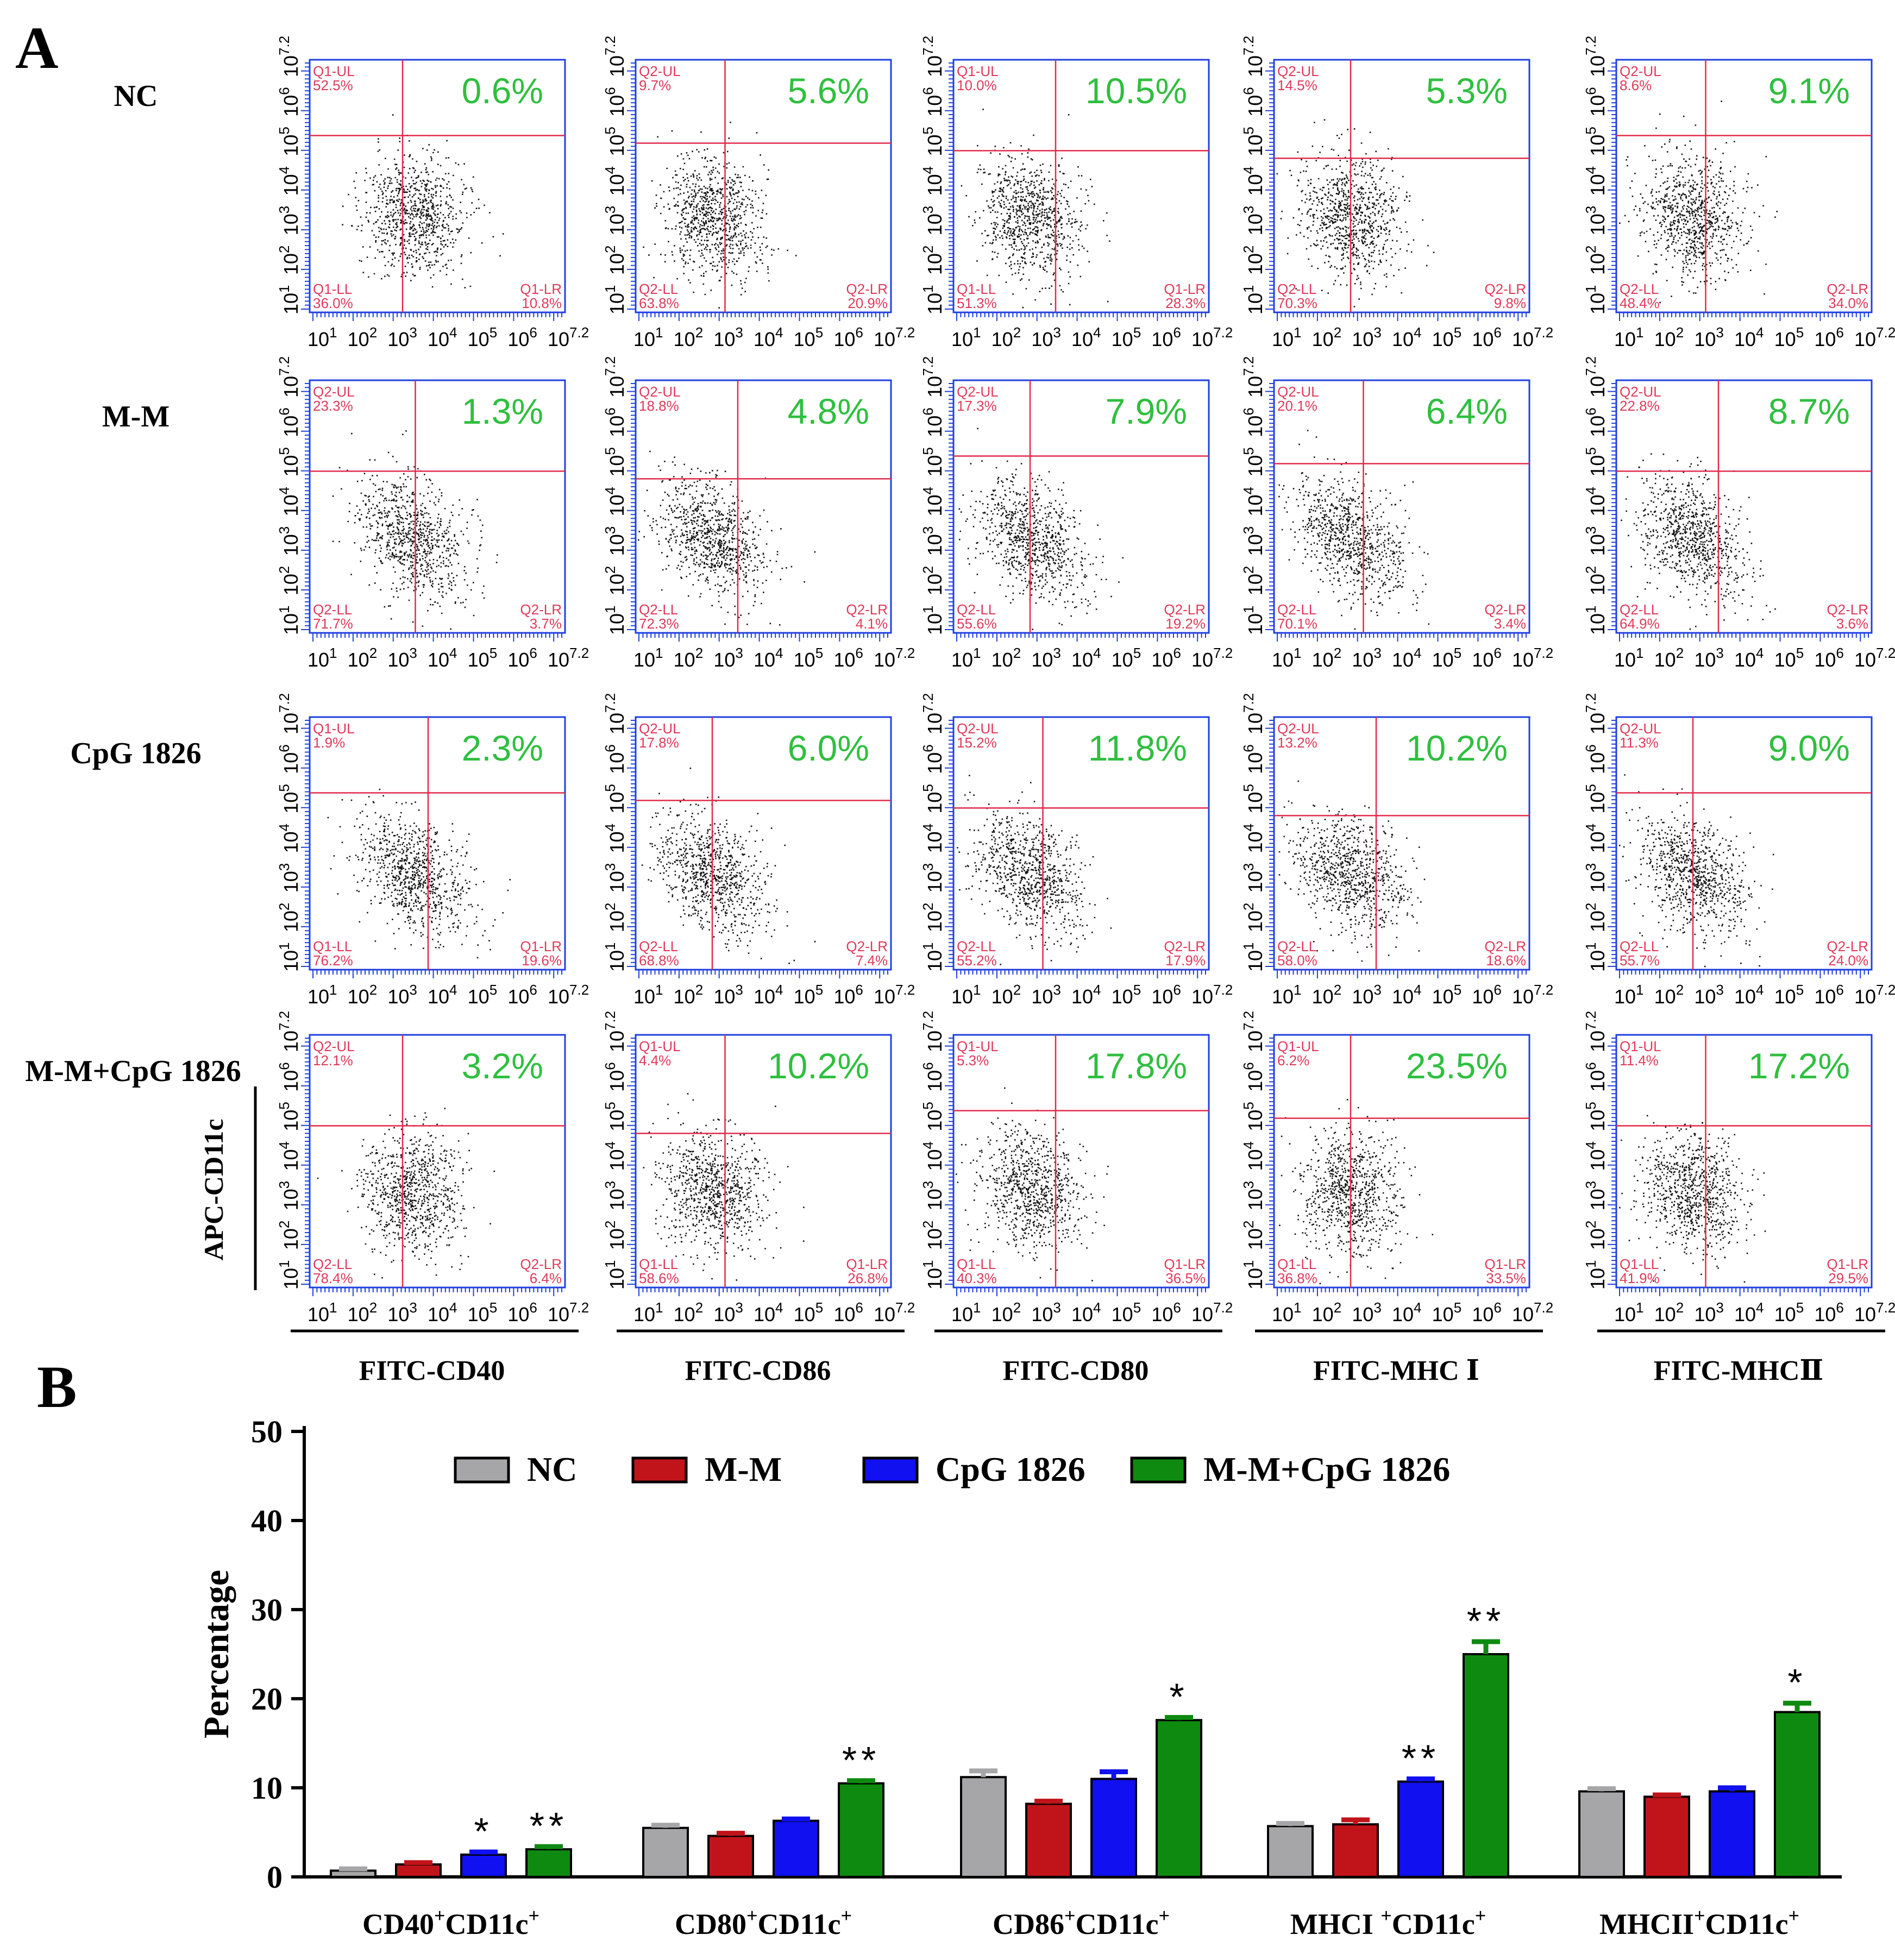  What do you see at coordinates (933, 1031) in the screenshot?
I see `y-tick-label: 107.2` at bounding box center [933, 1031].